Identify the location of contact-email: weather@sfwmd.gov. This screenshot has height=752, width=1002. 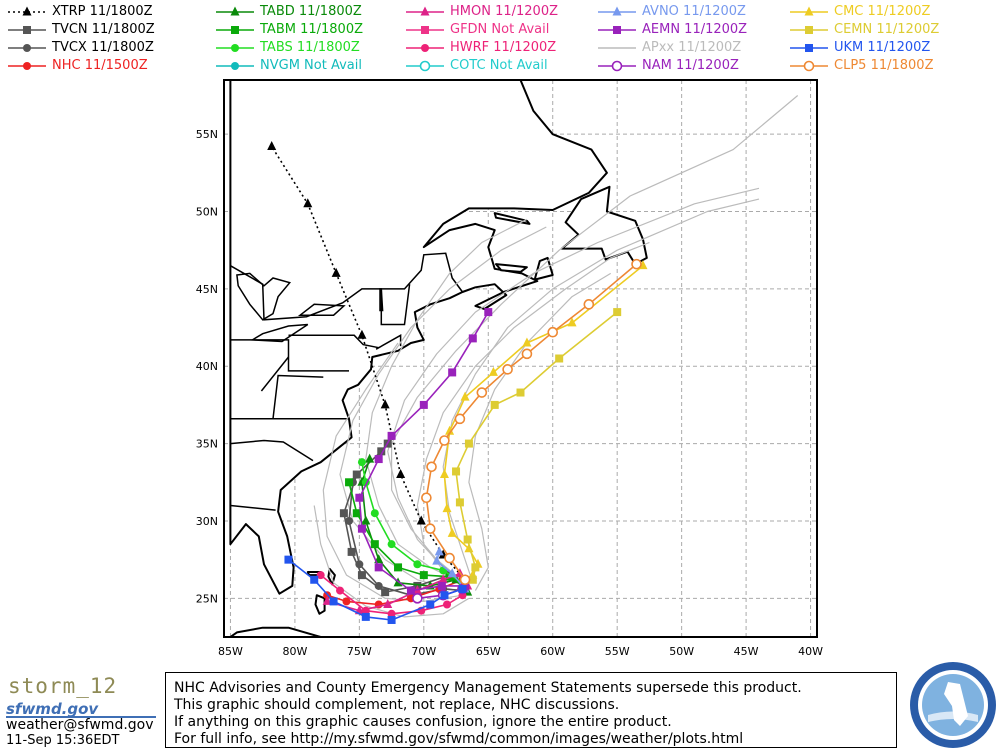
(80, 725).